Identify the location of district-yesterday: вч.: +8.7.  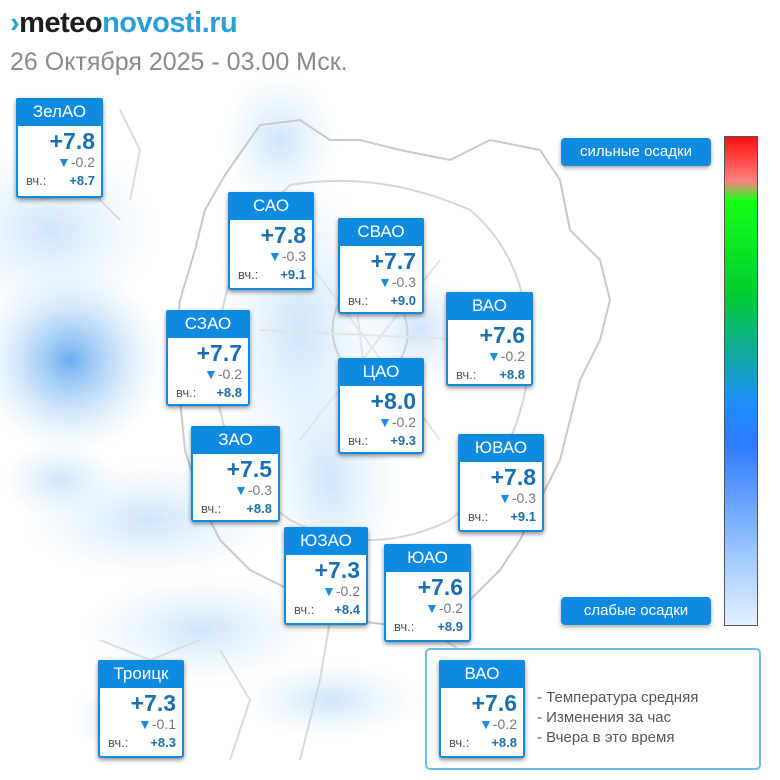
(59, 180).